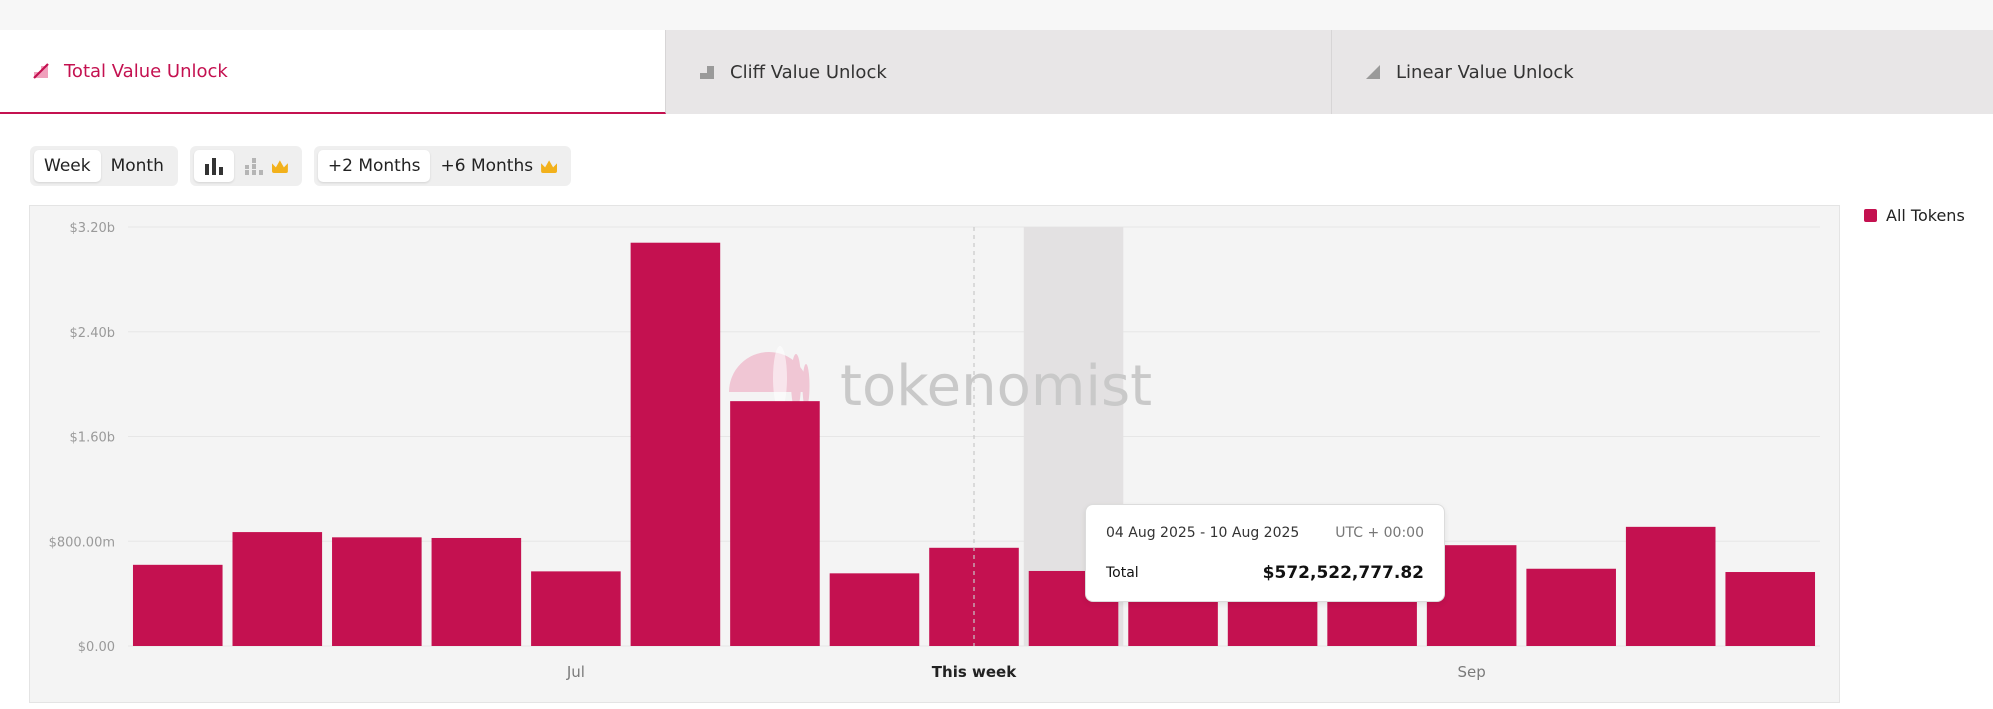  What do you see at coordinates (96, 647) in the screenshot?
I see `y-tick-label: $0.00` at bounding box center [96, 647].